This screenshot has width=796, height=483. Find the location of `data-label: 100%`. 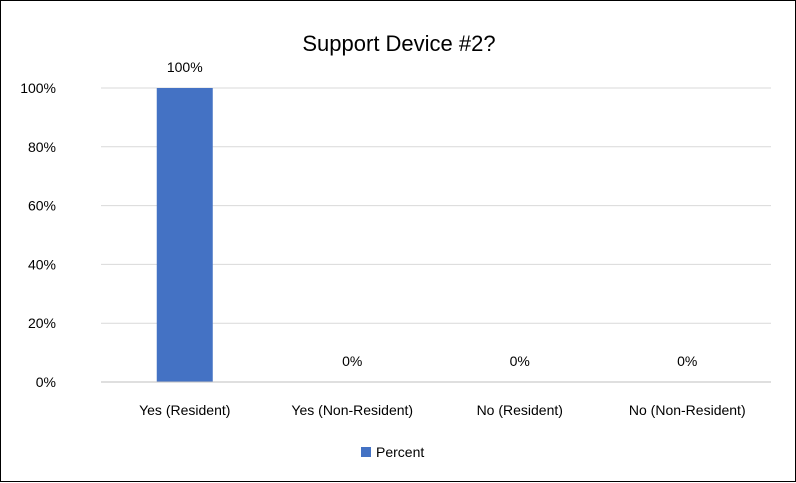

data-label: 100% is located at coordinates (185, 67).